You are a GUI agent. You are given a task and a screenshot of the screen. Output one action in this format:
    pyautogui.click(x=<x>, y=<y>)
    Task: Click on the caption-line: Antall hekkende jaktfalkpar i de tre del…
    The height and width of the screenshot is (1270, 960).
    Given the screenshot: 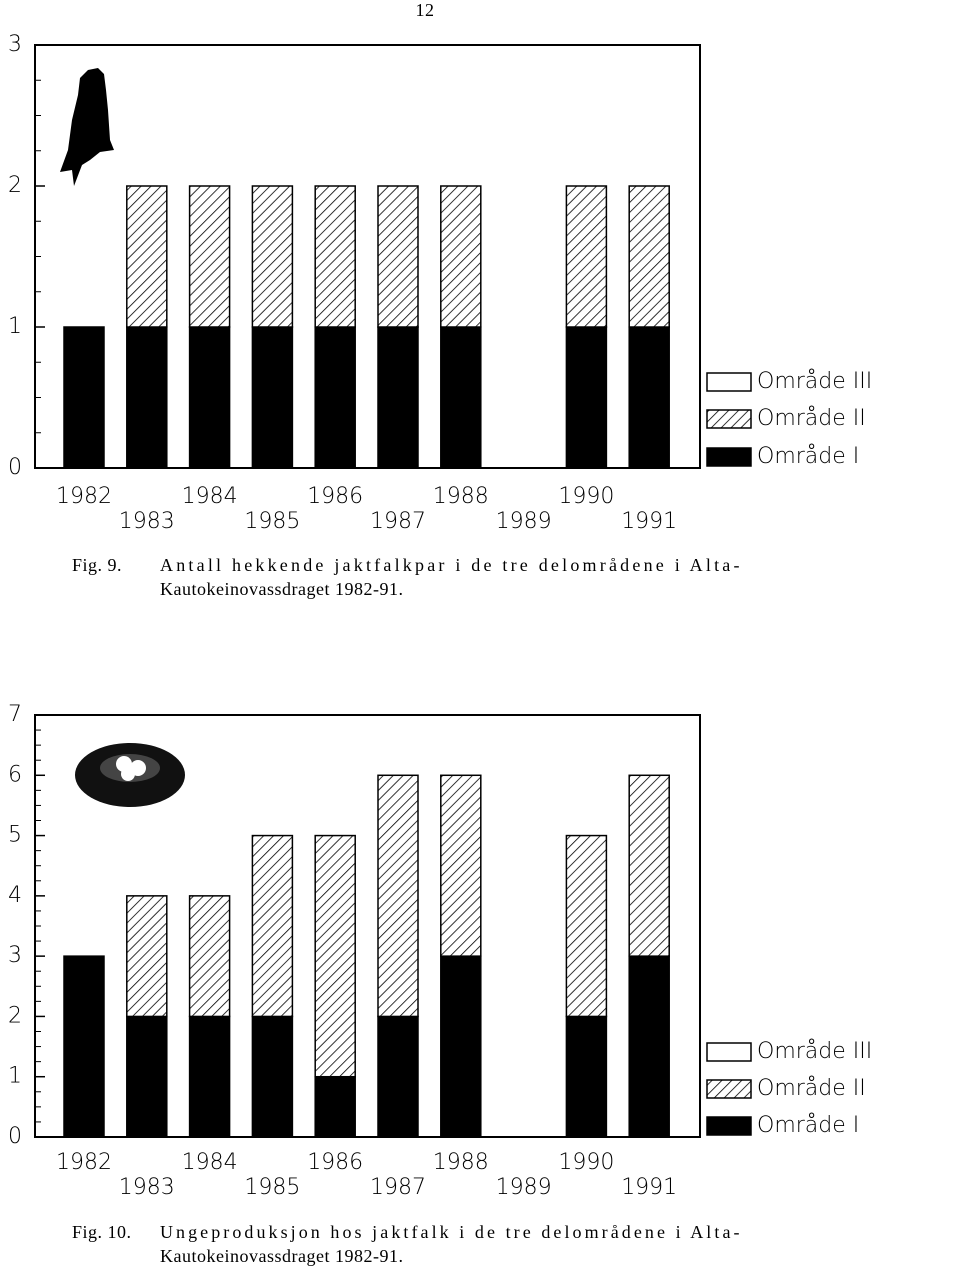 What is the action you would take?
    pyautogui.click(x=450, y=565)
    